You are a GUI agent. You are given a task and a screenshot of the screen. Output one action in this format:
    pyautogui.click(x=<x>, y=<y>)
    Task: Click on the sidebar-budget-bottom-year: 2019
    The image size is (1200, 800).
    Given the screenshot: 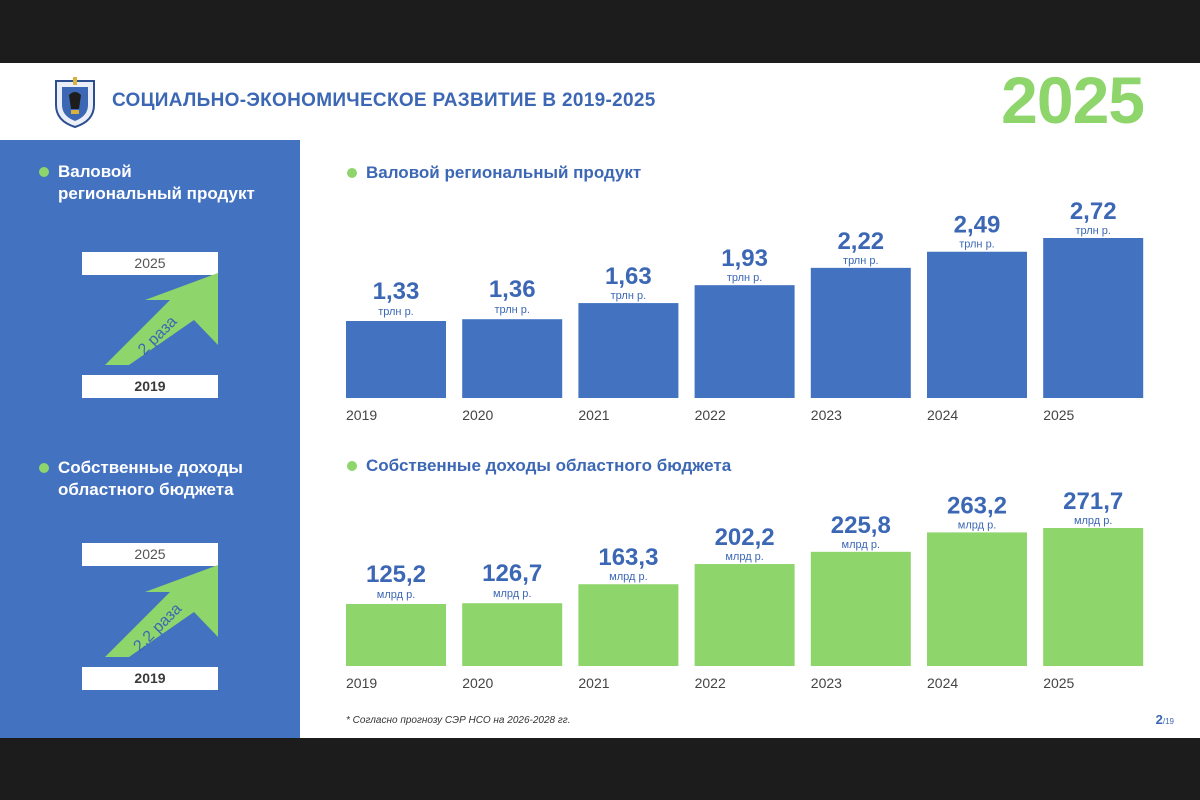 What is the action you would take?
    pyautogui.click(x=150, y=678)
    